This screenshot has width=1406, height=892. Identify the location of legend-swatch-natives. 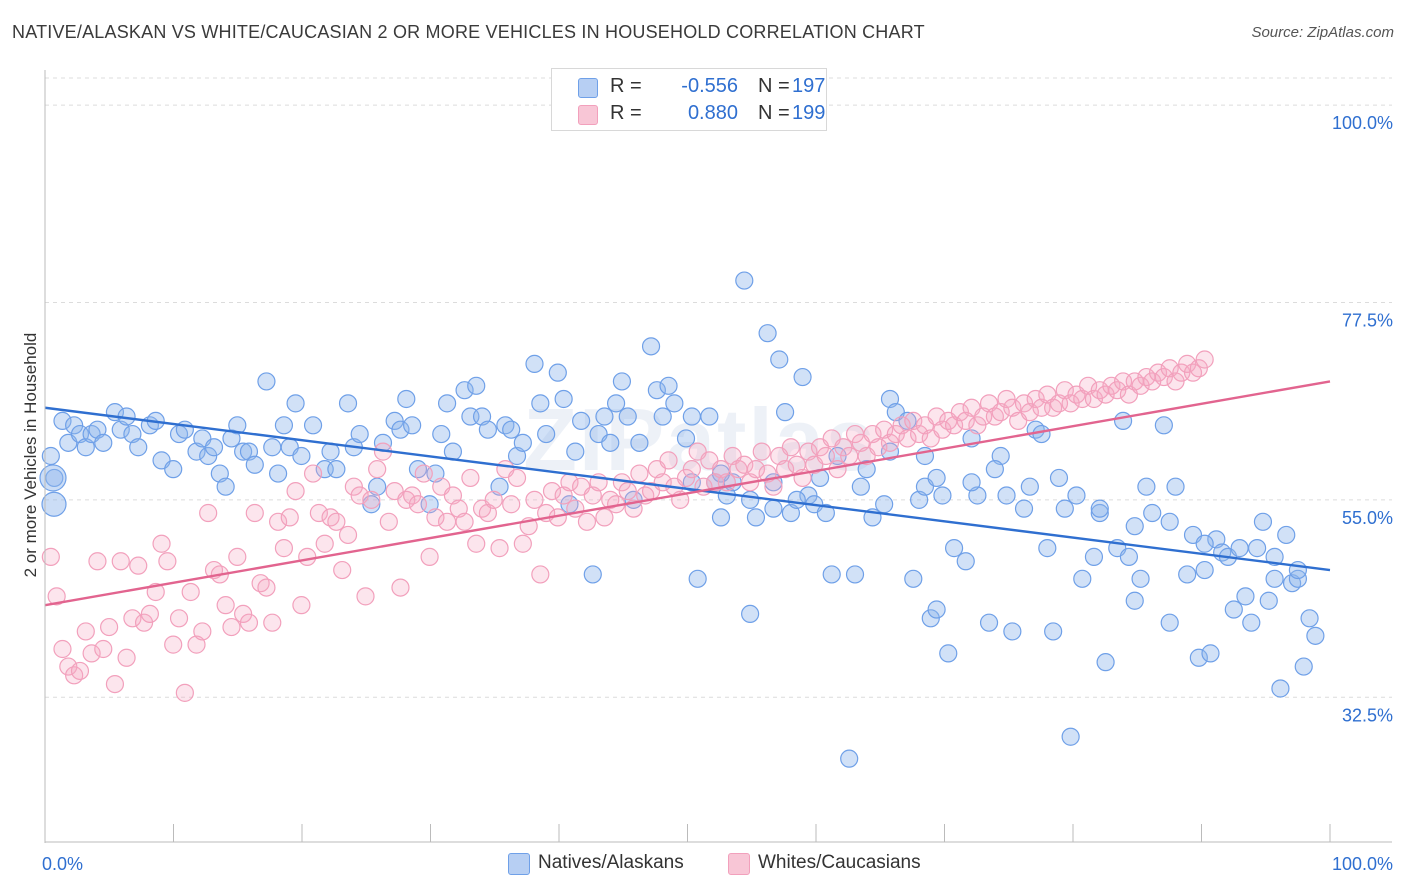
(588, 88).